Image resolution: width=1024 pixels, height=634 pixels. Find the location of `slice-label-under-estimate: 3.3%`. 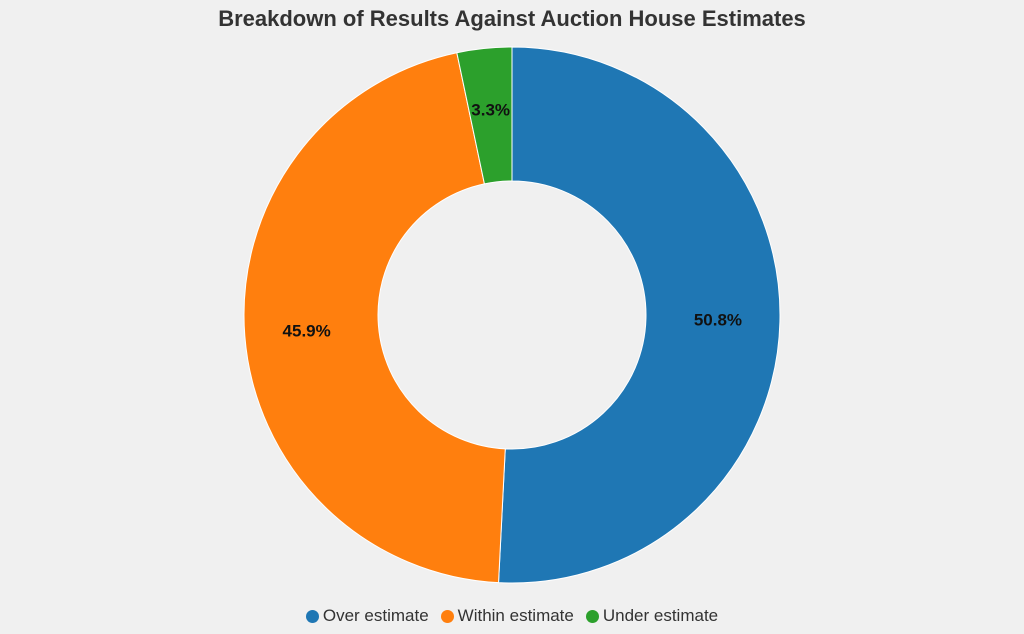

slice-label-under-estimate: 3.3% is located at coordinates (490, 110).